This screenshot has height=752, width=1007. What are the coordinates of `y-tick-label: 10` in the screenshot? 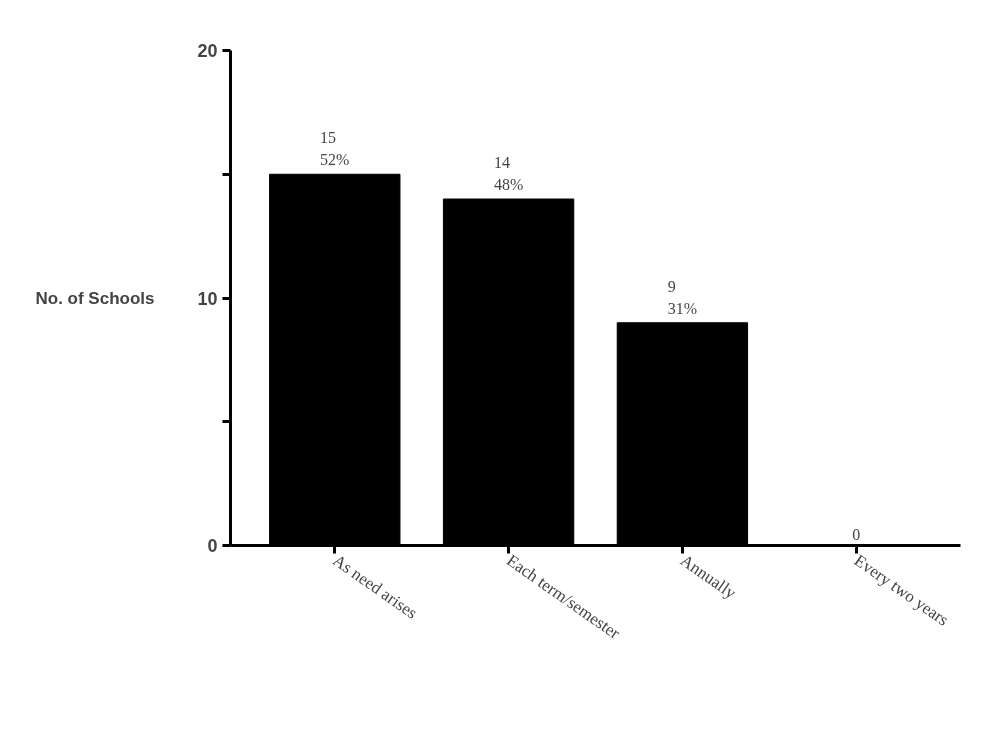 It's located at (207, 298).